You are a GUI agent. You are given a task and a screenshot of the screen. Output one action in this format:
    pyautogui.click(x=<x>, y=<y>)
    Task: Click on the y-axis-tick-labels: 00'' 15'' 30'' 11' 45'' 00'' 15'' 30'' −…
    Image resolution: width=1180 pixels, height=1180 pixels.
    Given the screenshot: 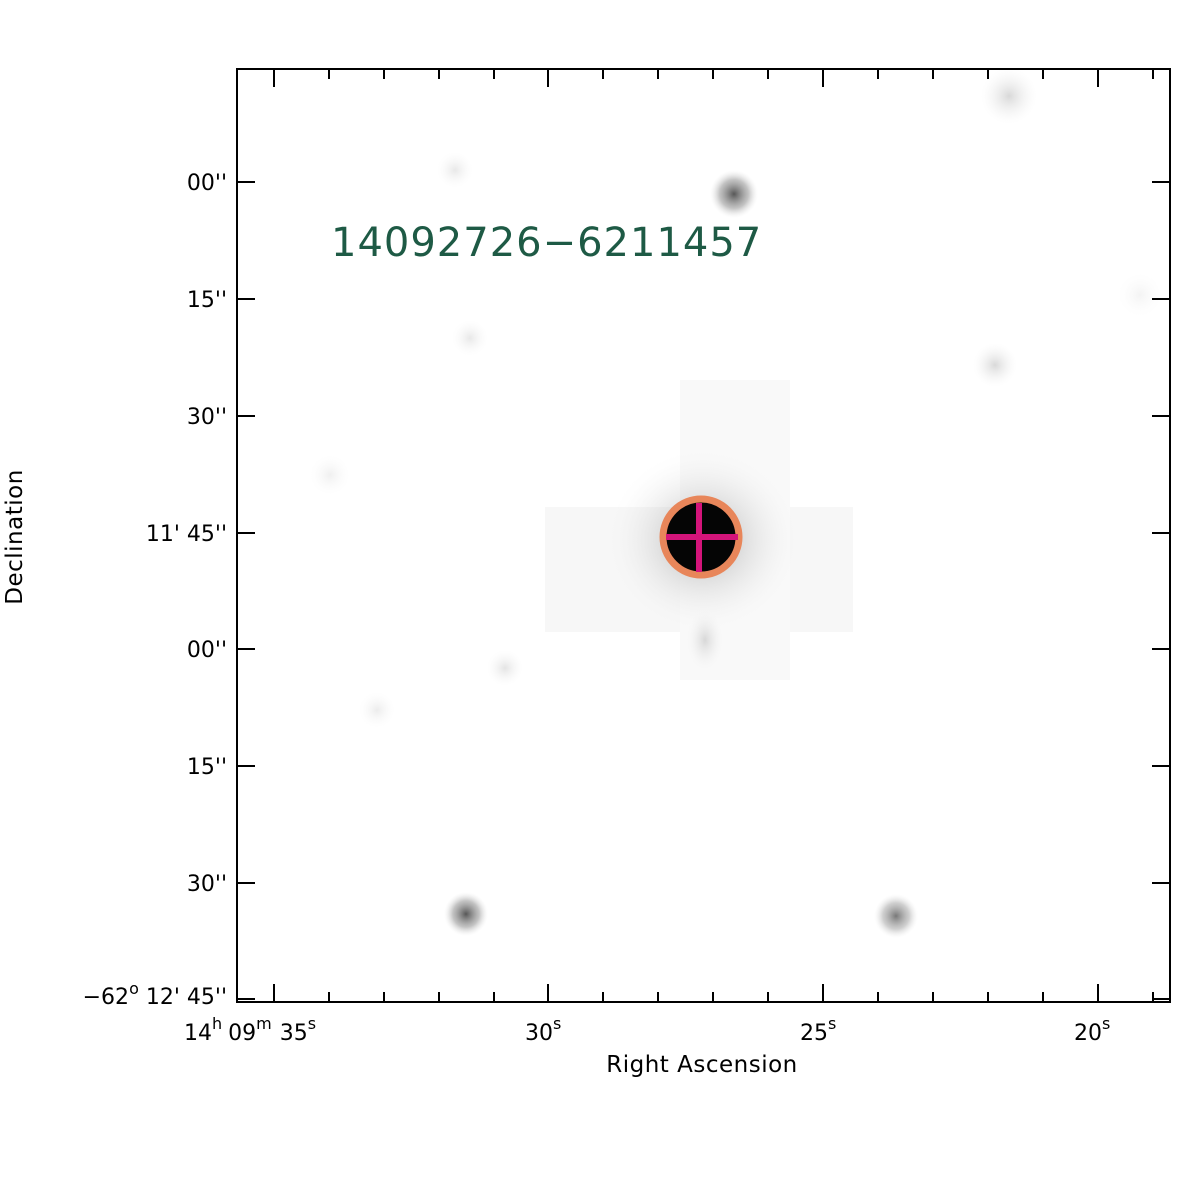 What is the action you would take?
    pyautogui.click(x=155, y=590)
    